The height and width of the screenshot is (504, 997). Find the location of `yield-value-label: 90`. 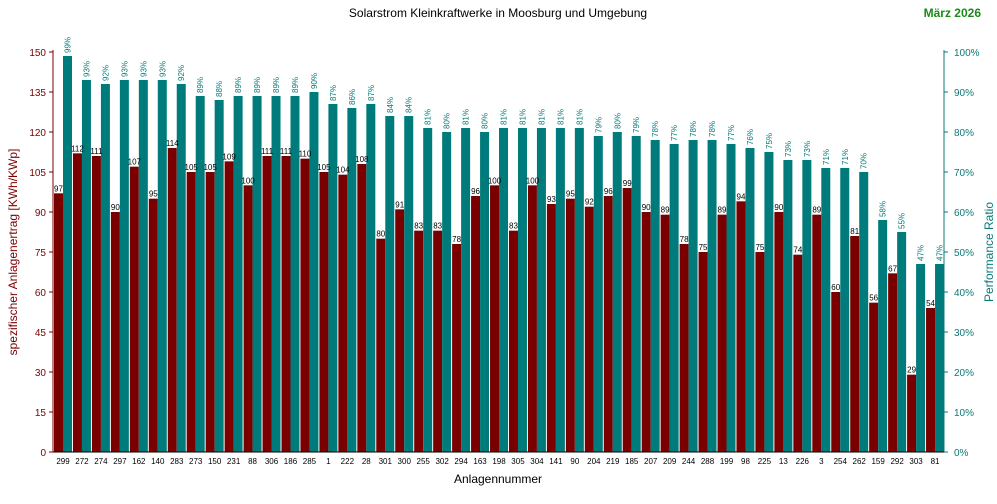

yield-value-label: 90 is located at coordinates (115, 207).